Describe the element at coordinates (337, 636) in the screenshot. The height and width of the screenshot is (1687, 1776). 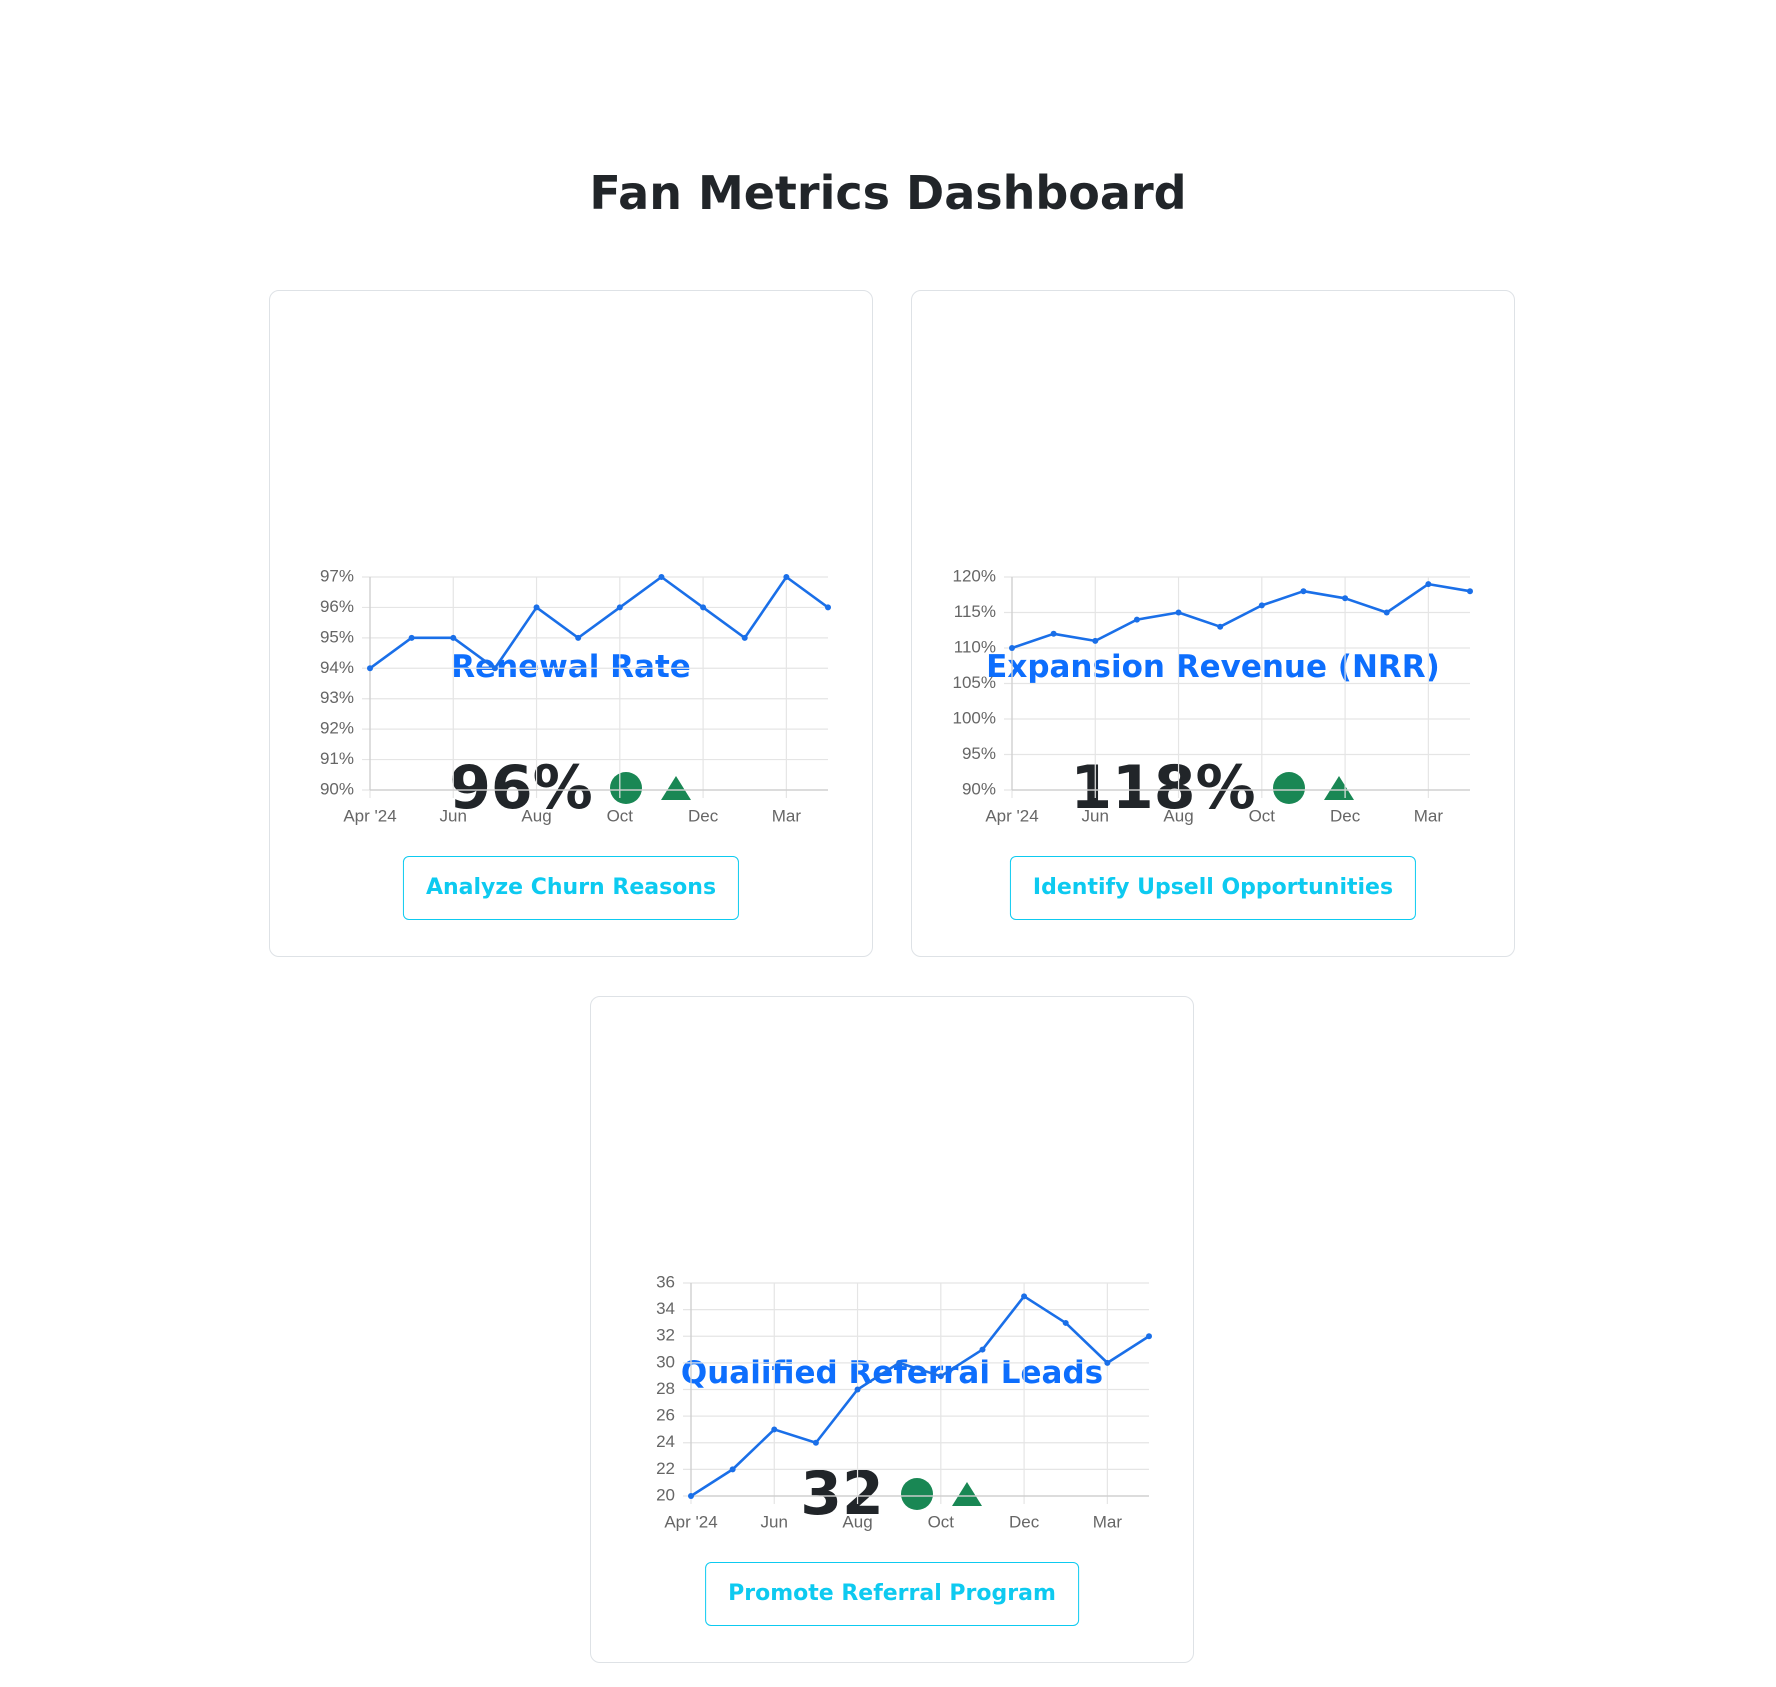
I see `y-tick-label: 95%` at that location.